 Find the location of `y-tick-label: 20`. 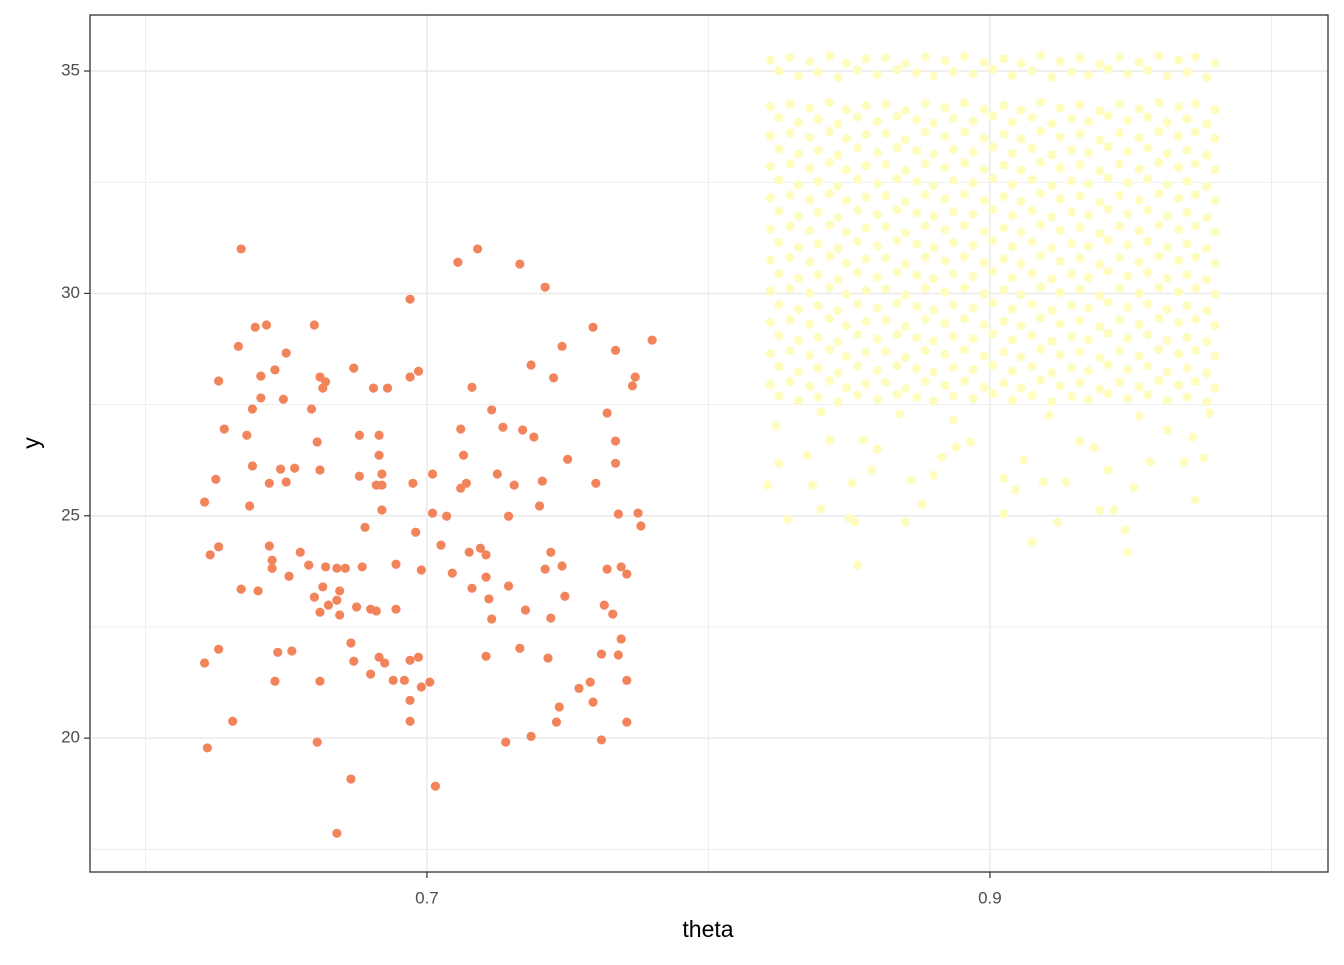

y-tick-label: 20 is located at coordinates (70, 737).